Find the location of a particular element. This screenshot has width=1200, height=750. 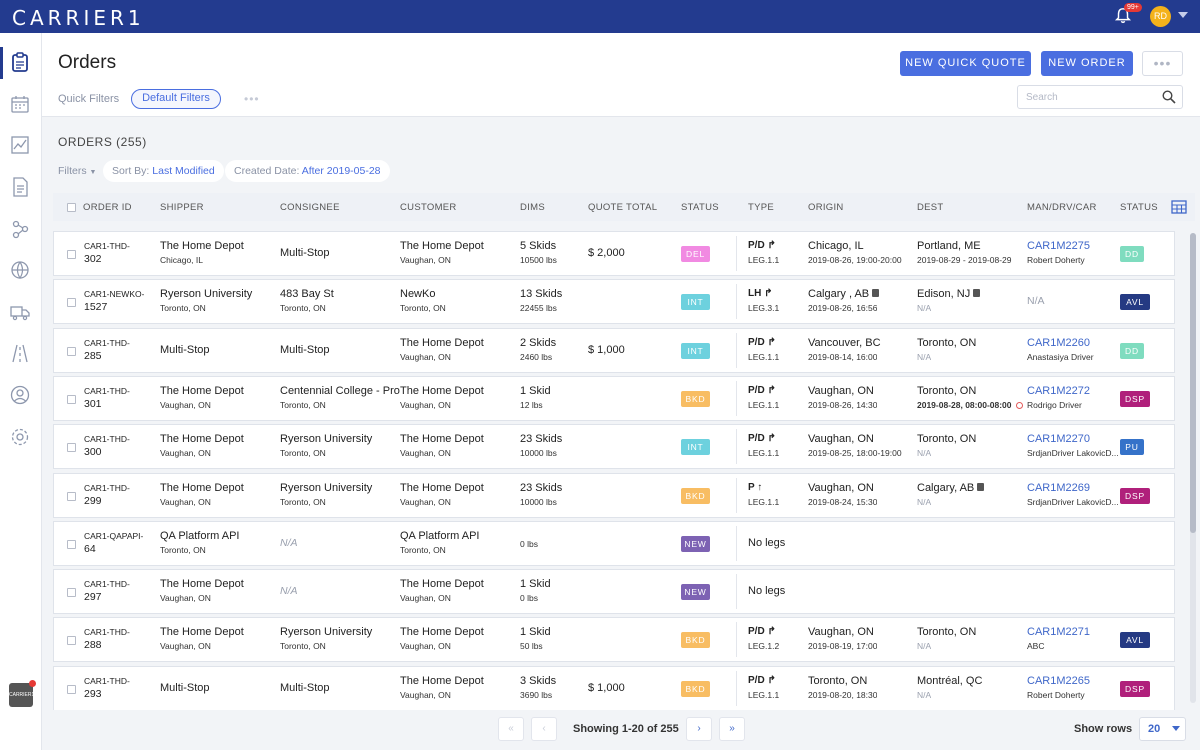

rows-per-page-select: 20 is located at coordinates (1162, 729).